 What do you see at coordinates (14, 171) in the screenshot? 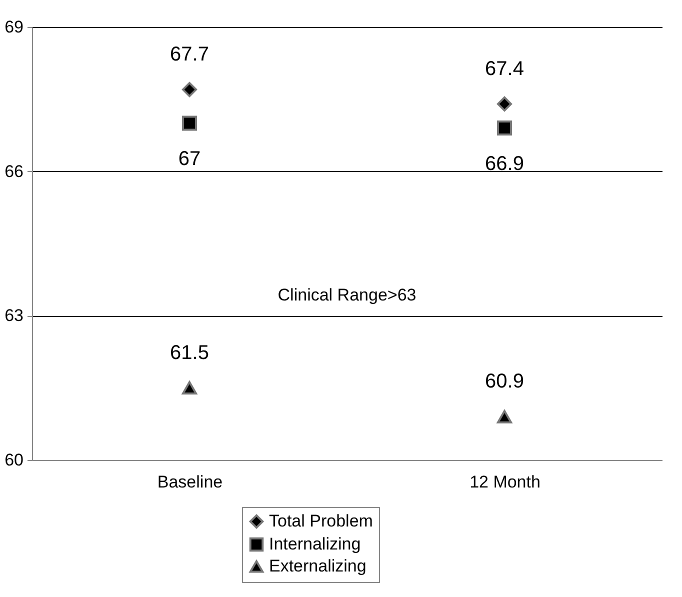
I see `y-tick-label: 66` at bounding box center [14, 171].